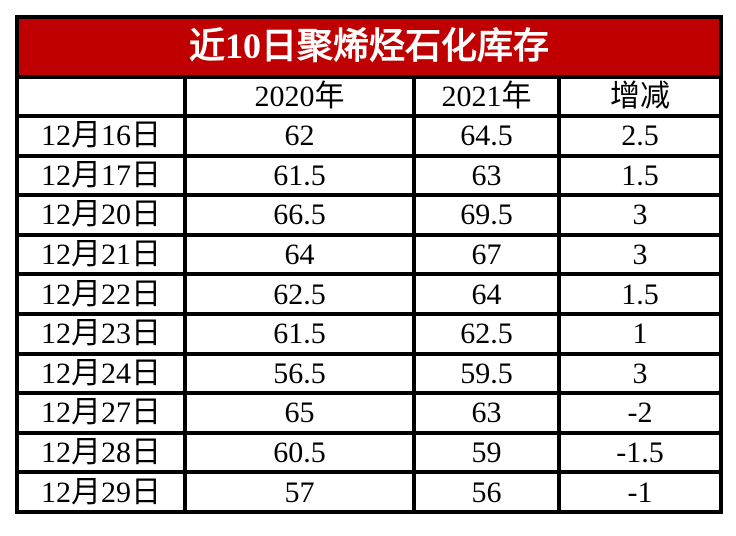 This screenshot has height=536, width=736. What do you see at coordinates (486, 373) in the screenshot?
I see `value-2021-cell: 59.5` at bounding box center [486, 373].